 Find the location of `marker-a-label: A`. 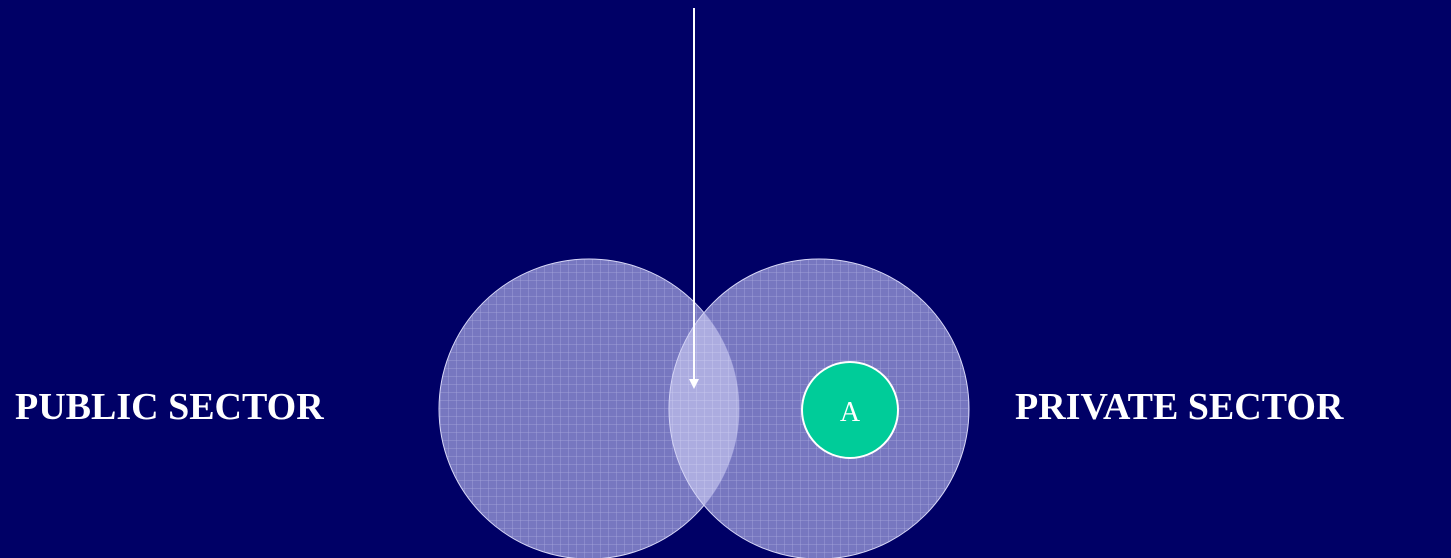

marker-a-label: A is located at coordinates (850, 412).